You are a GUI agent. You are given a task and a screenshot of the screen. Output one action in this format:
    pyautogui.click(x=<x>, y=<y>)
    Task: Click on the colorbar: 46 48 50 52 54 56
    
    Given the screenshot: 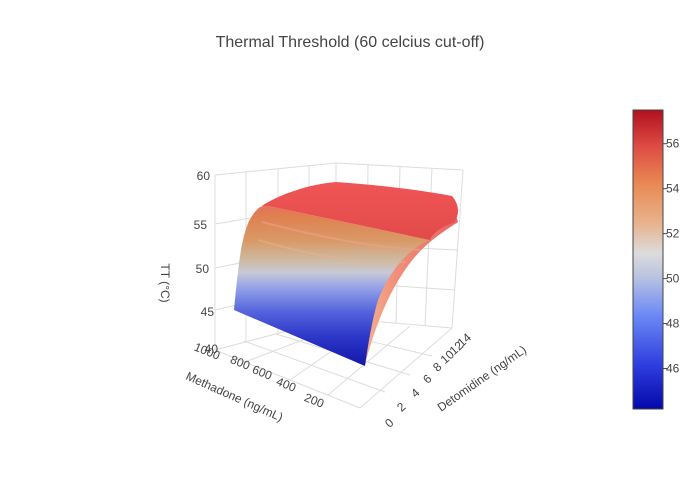 What is the action you would take?
    pyautogui.click(x=656, y=259)
    